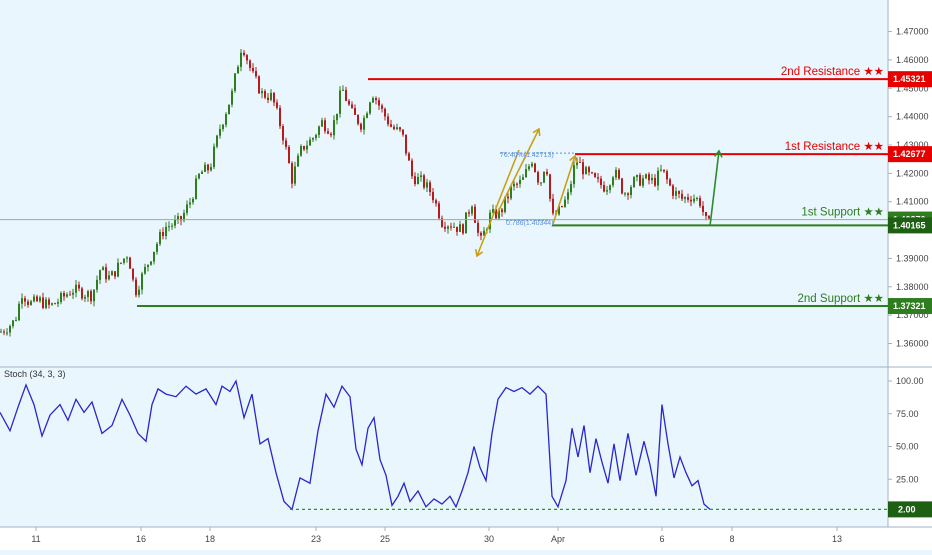  What do you see at coordinates (436, 535) in the screenshot?
I see `time-axis-ticks: 11 16 18 23 25 30 Apr 6 8 13` at bounding box center [436, 535].